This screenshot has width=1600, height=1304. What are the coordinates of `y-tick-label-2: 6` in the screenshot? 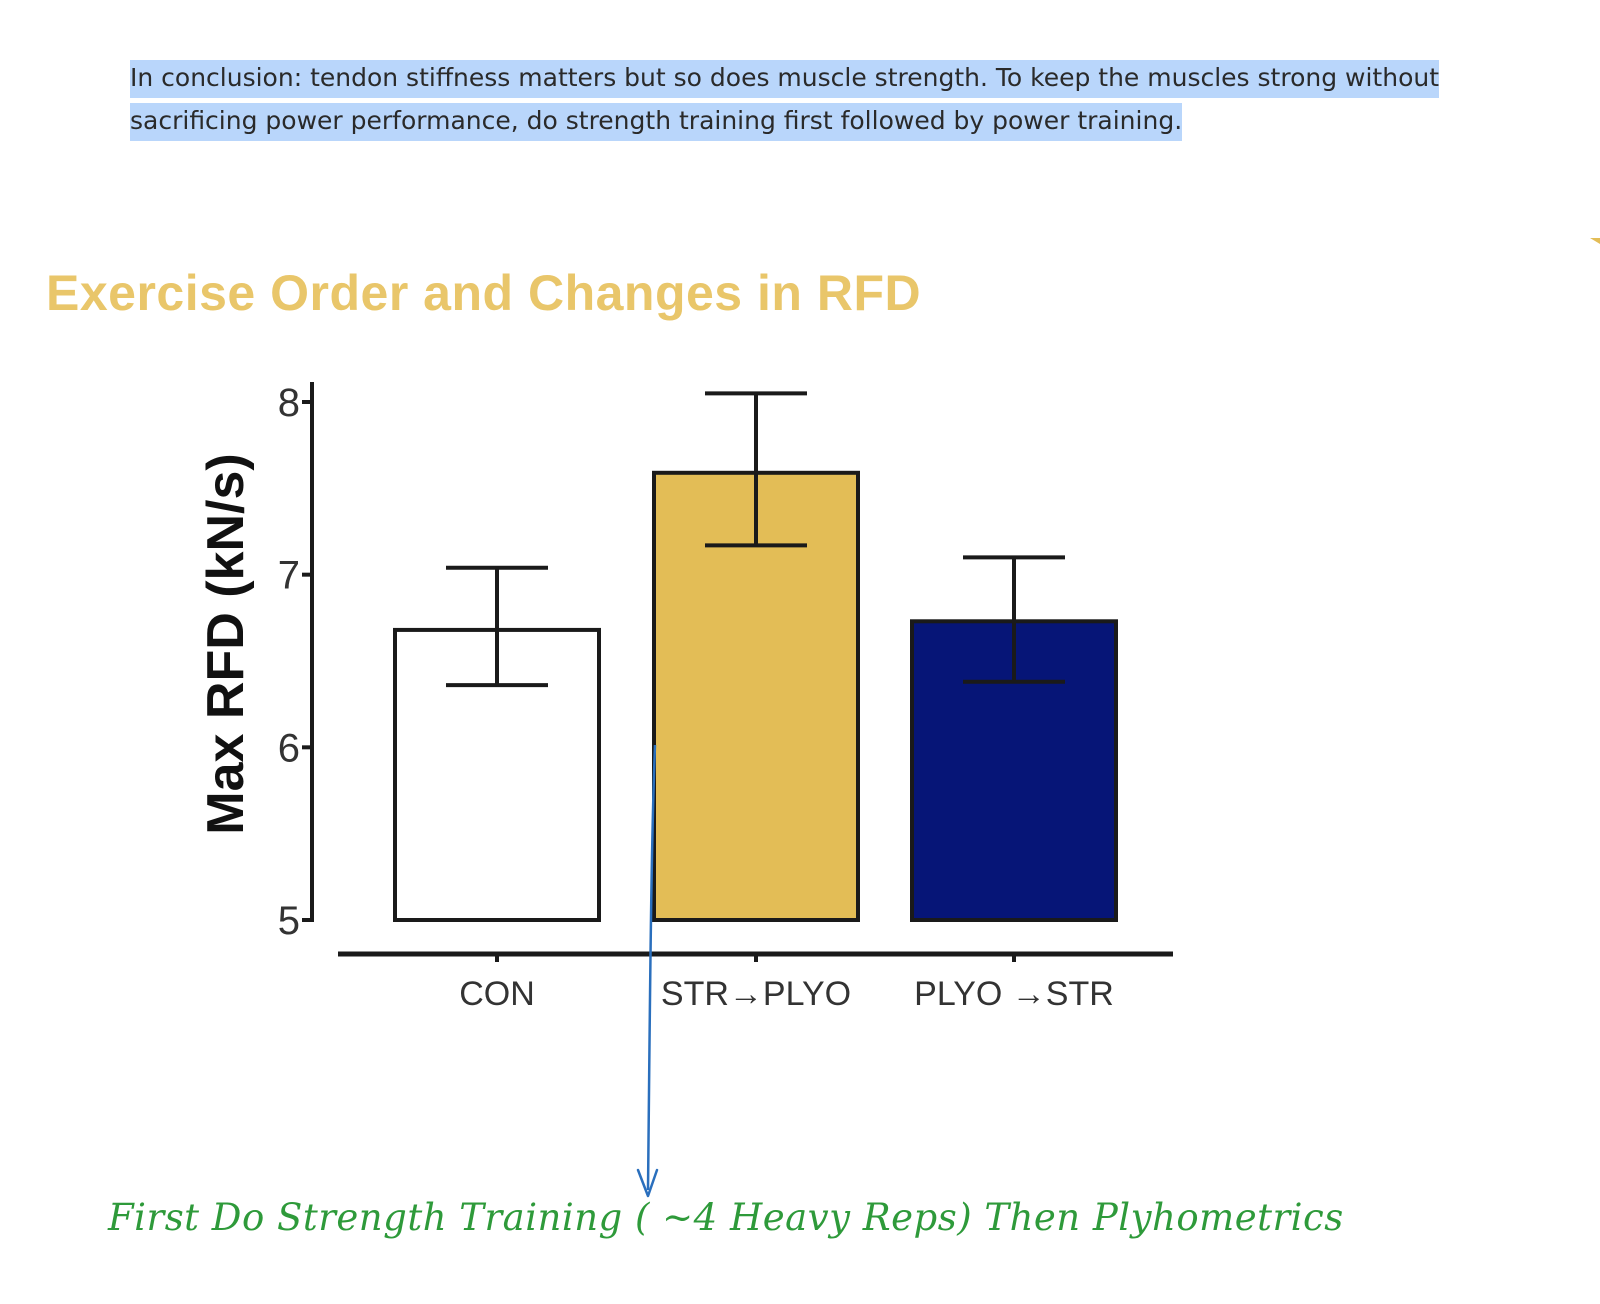 It's located at (289, 748).